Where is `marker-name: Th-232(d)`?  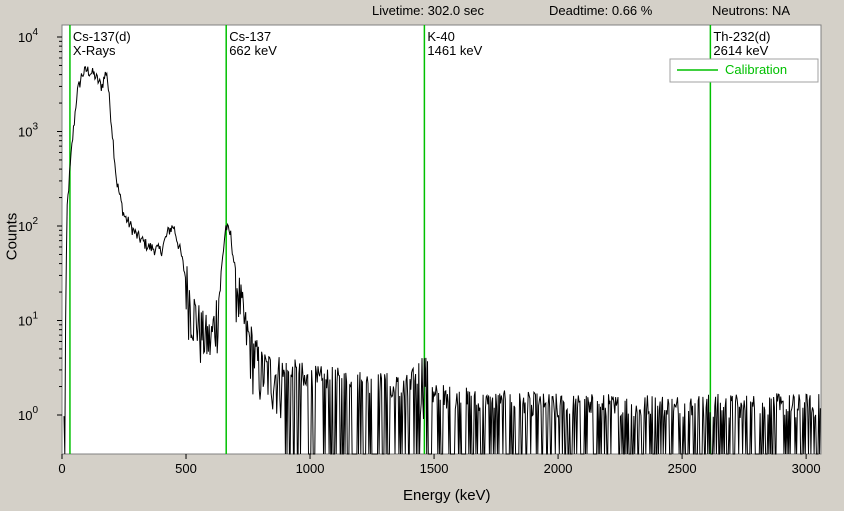
marker-name: Th-232(d) is located at coordinates (741, 36).